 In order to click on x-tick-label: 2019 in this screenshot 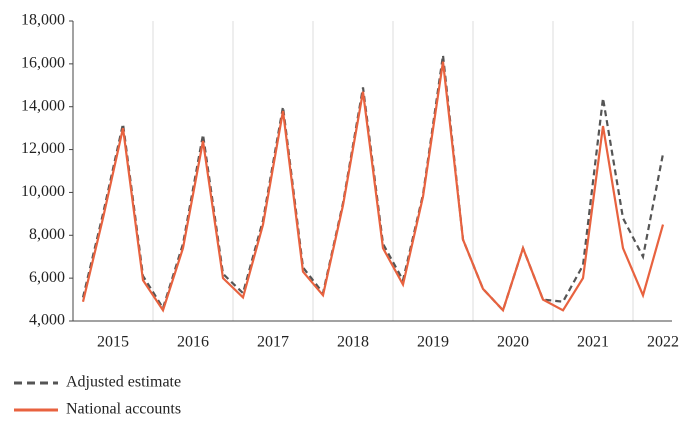, I will do `click(433, 342)`.